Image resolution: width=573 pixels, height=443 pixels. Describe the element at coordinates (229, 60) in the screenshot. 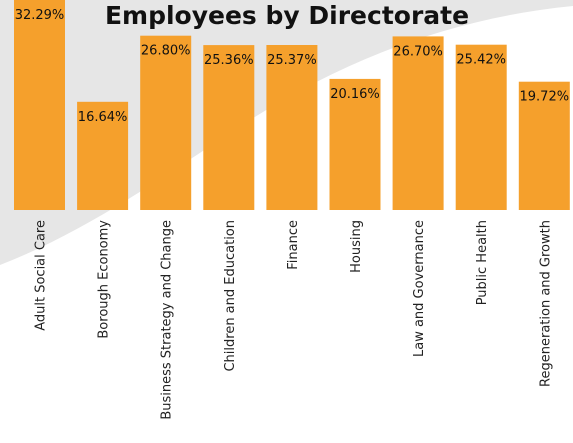

I see `data-label: 25.36%` at that location.